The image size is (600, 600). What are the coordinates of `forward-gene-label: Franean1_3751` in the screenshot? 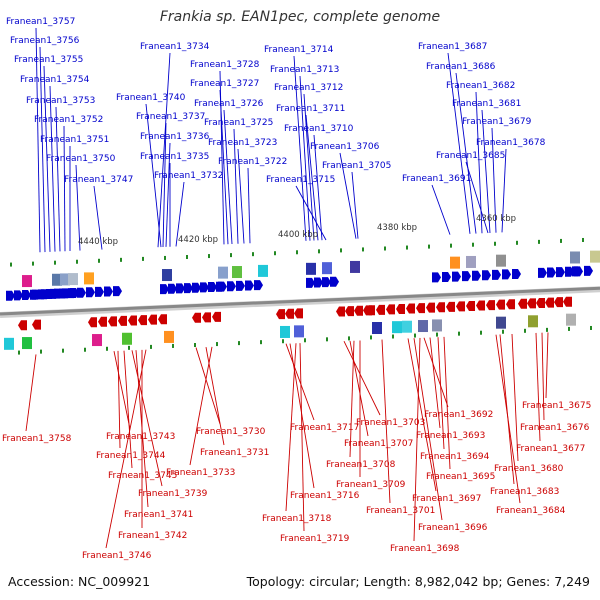 It's located at (74, 140).